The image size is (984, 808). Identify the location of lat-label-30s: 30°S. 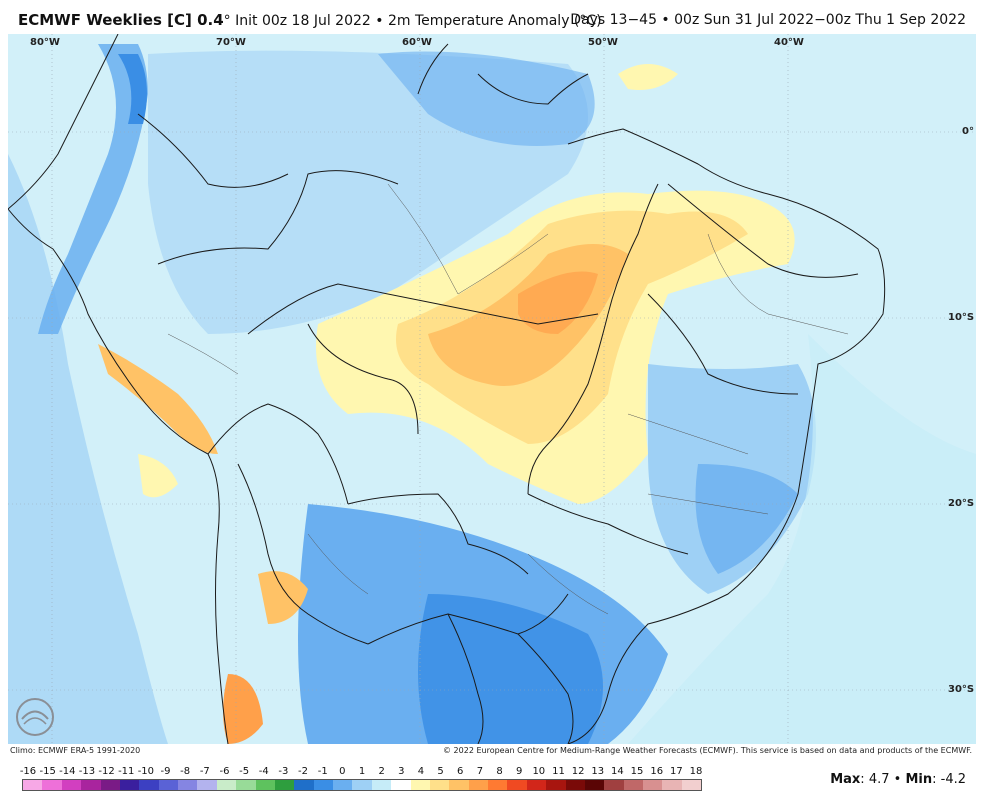
(961, 689).